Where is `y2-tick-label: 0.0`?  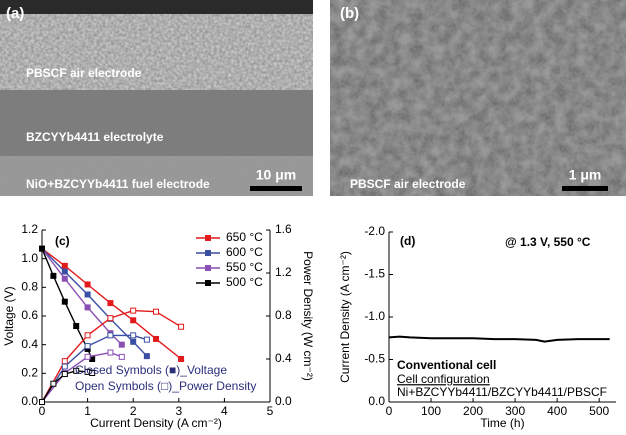 y2-tick-label: 0.0 is located at coordinates (283, 401).